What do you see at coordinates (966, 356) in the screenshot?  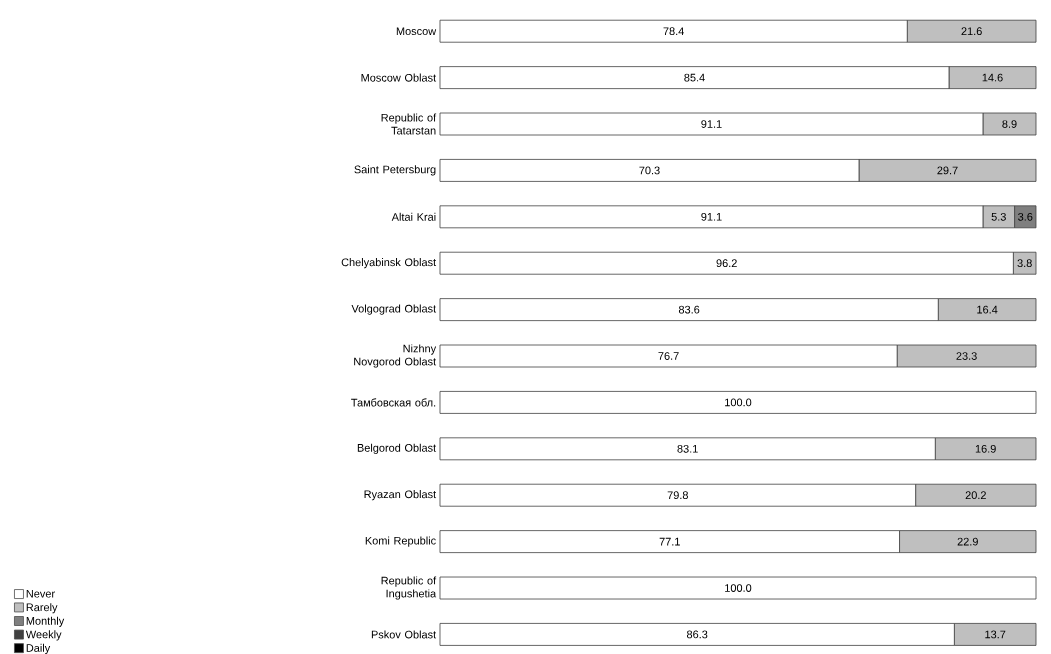 I see `data-label: 23.3` at bounding box center [966, 356].